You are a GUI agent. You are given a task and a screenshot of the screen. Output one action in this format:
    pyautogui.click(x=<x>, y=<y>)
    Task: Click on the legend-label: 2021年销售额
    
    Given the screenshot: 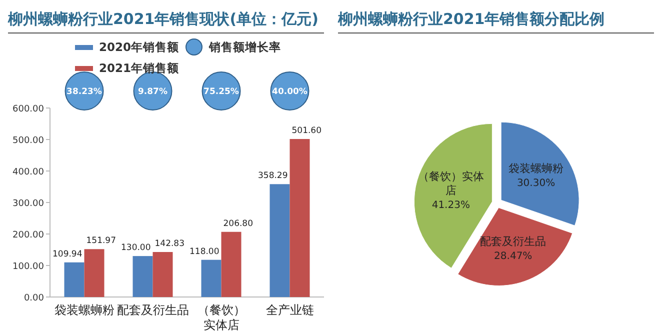 What is the action you would take?
    pyautogui.click(x=139, y=68)
    